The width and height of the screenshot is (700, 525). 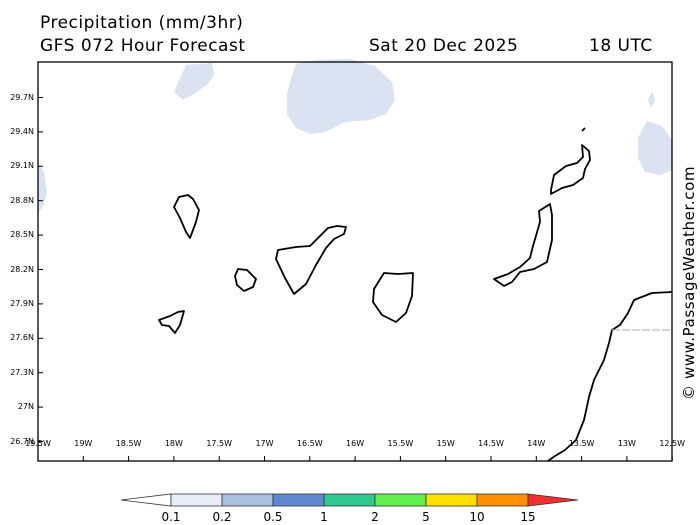 What do you see at coordinates (22, 269) in the screenshot?
I see `latitude-label: 28.2N` at bounding box center [22, 269].